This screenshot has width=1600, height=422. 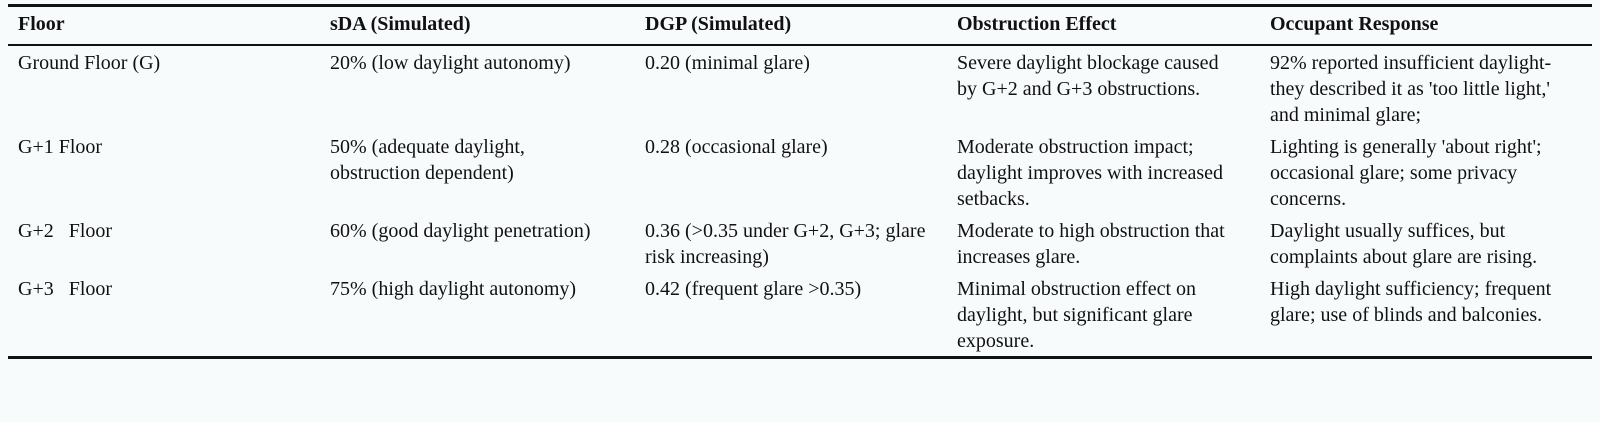 What do you see at coordinates (477, 87) in the screenshot?
I see `table-cell: 20% (low daylight autonomy)` at bounding box center [477, 87].